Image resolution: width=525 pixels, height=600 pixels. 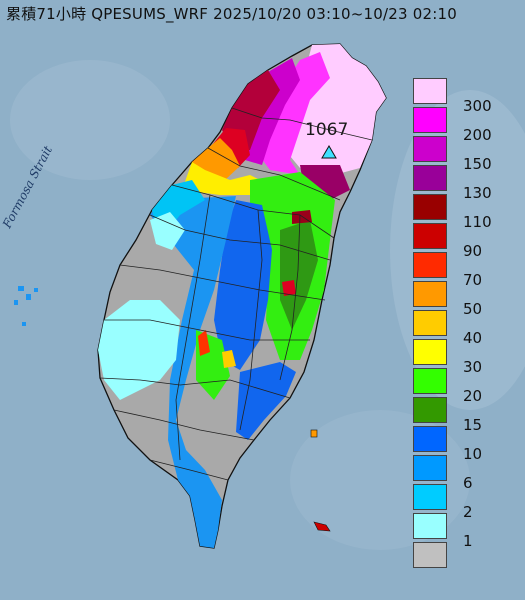 What do you see at coordinates (473, 396) in the screenshot?
I see `legend-label: 20` at bounding box center [473, 396].